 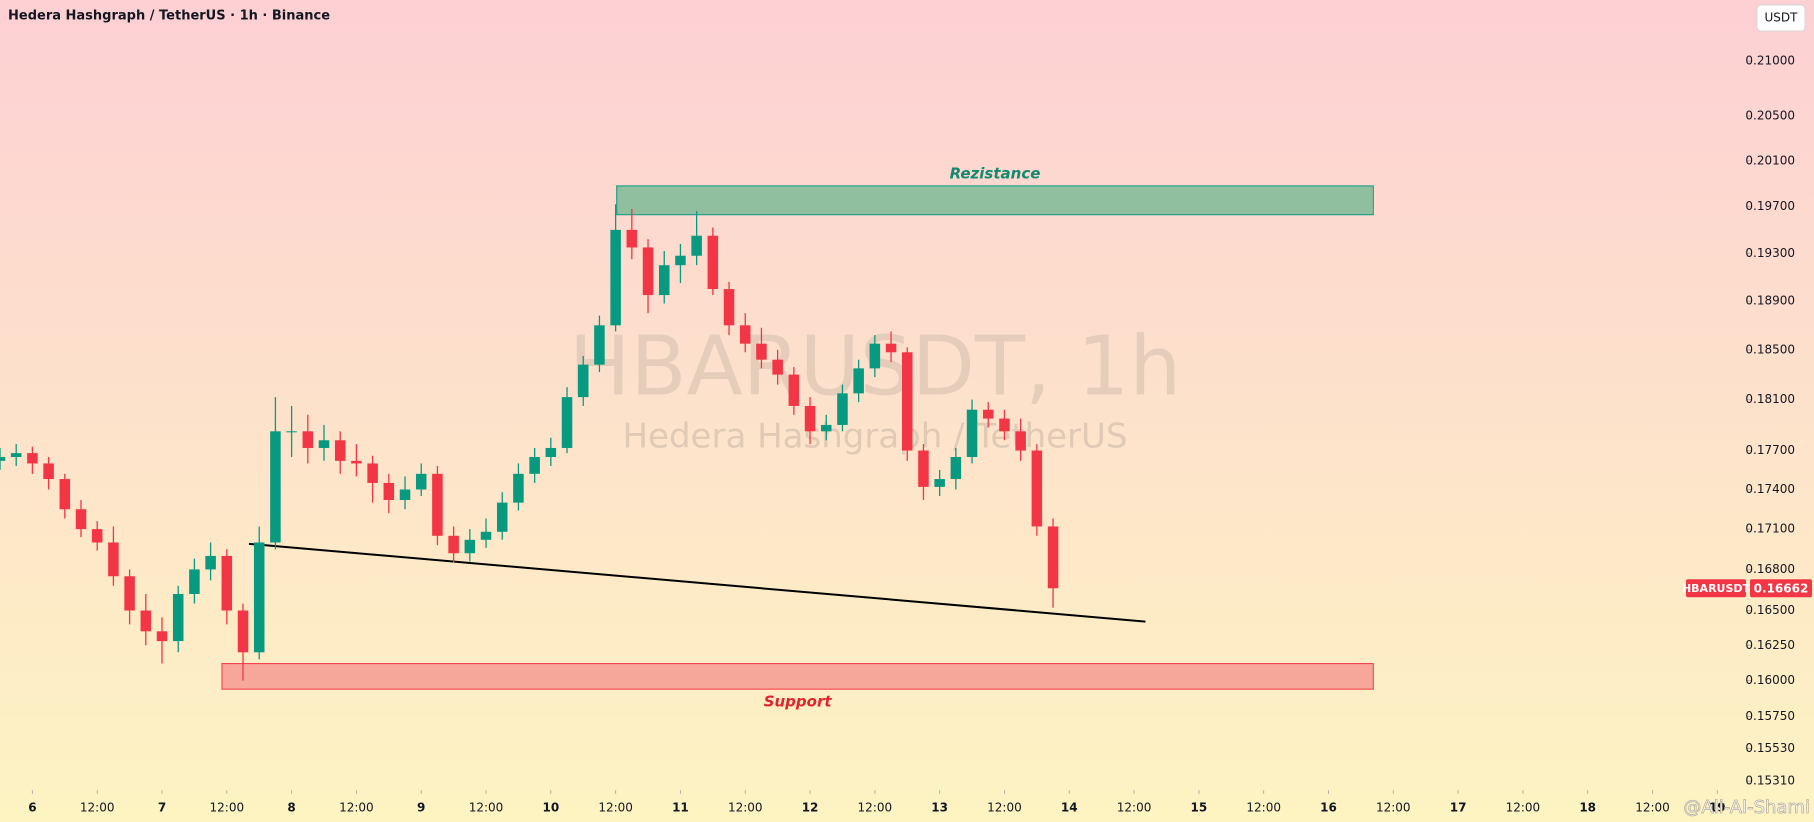 I want to click on zone-label: Support, so click(x=798, y=702).